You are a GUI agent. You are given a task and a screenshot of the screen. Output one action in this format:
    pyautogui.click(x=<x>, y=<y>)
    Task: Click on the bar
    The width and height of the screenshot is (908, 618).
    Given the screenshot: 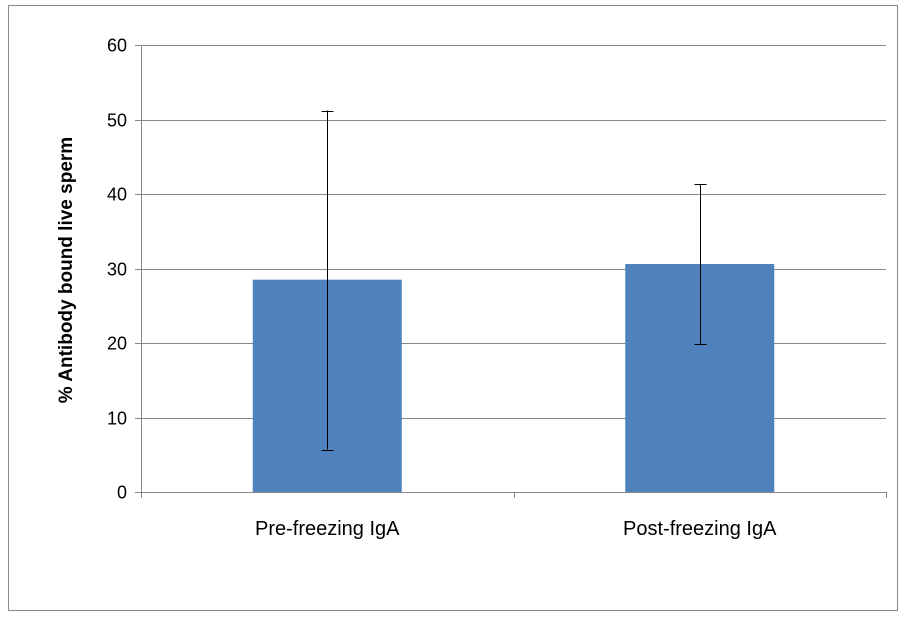 What is the action you would take?
    pyautogui.click(x=700, y=378)
    